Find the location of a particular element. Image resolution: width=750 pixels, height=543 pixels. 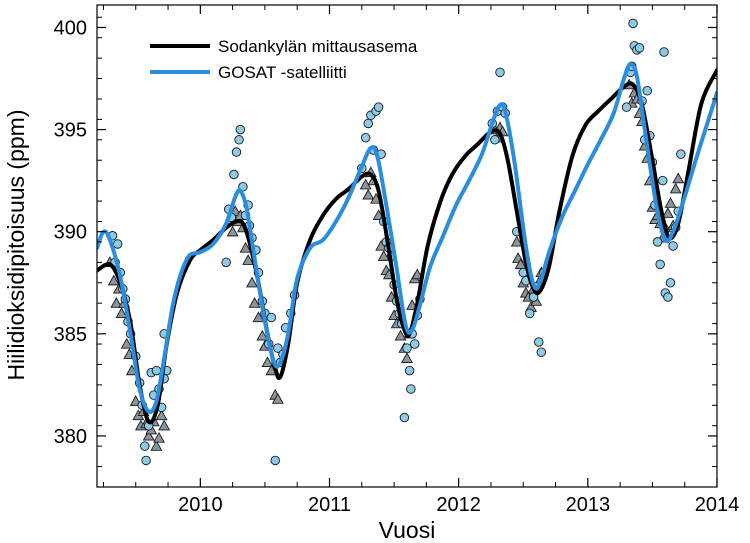

x-tick-labels: 2010 2011 2012 2013 2014 is located at coordinates (458, 505).